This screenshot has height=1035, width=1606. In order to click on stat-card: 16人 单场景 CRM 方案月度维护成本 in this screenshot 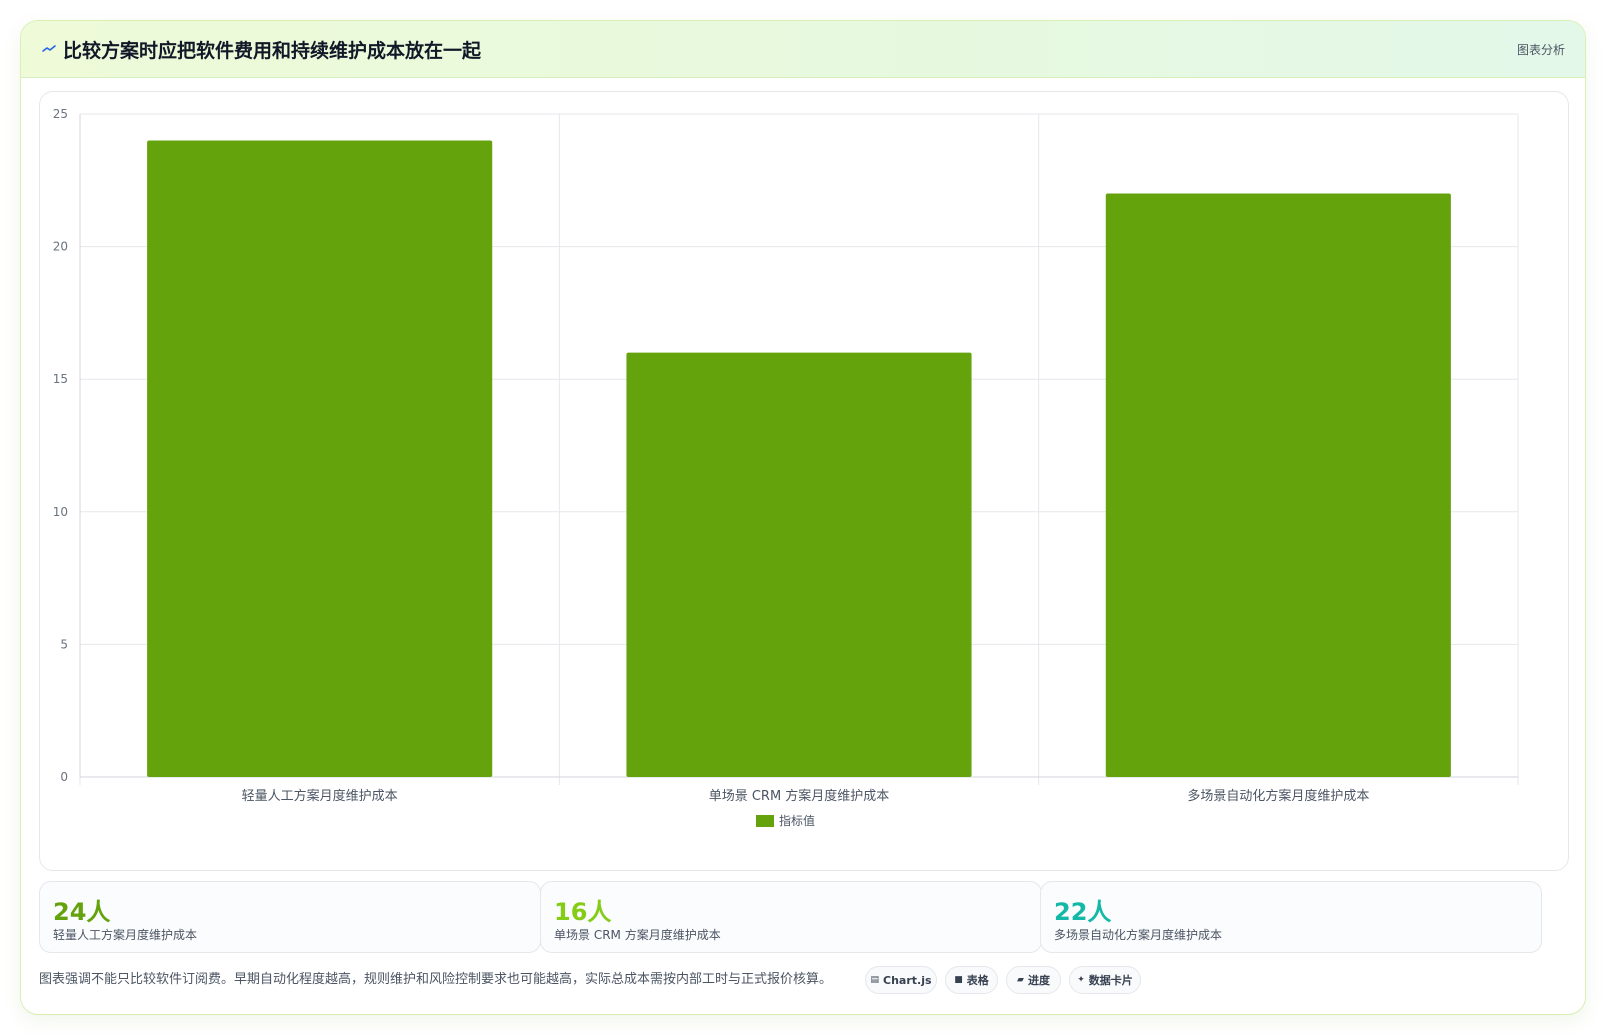, I will do `click(791, 917)`.